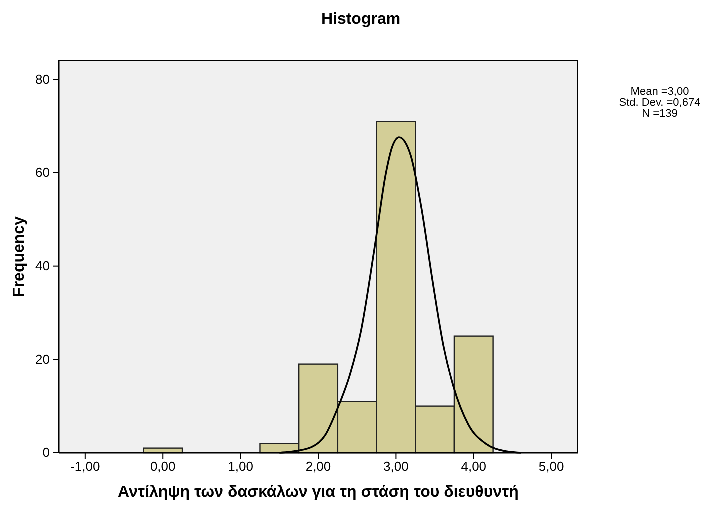 The height and width of the screenshot is (506, 722). What do you see at coordinates (319, 466) in the screenshot?
I see `x-tick-label: 2,00` at bounding box center [319, 466].